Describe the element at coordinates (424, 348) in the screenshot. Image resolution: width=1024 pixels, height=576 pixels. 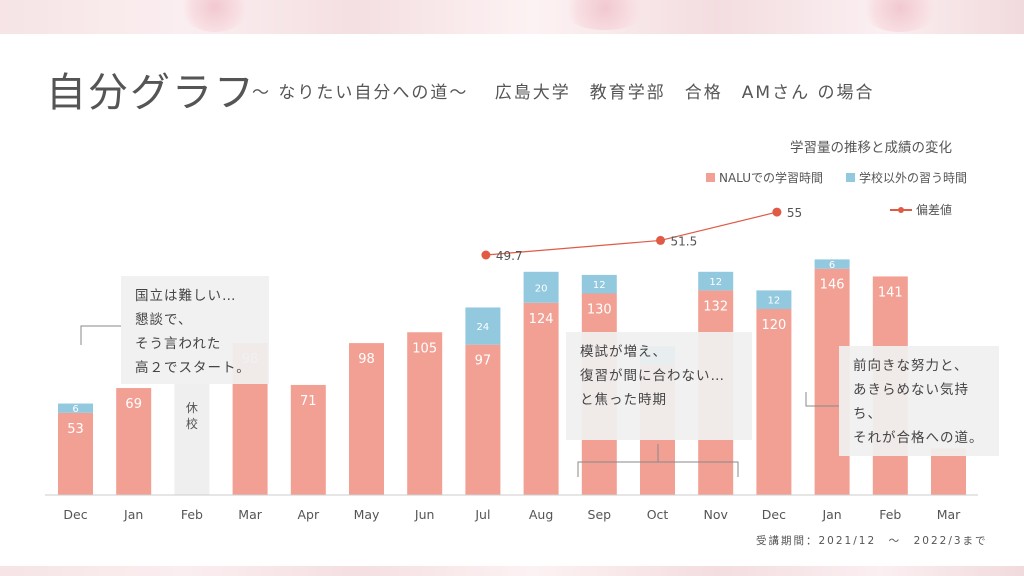
I see `bar-nalu-value: 105` at that location.